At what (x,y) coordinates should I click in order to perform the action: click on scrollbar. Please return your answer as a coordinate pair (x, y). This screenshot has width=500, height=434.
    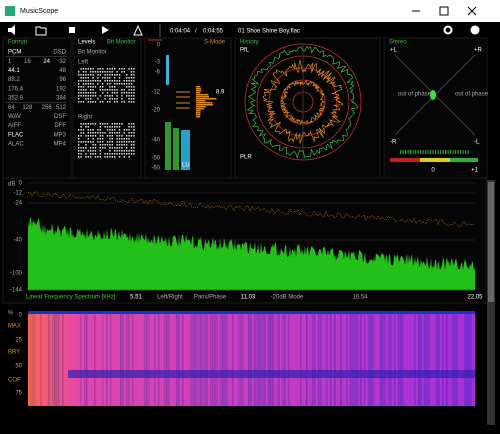
    Looking at the image, I should click on (491, 302).